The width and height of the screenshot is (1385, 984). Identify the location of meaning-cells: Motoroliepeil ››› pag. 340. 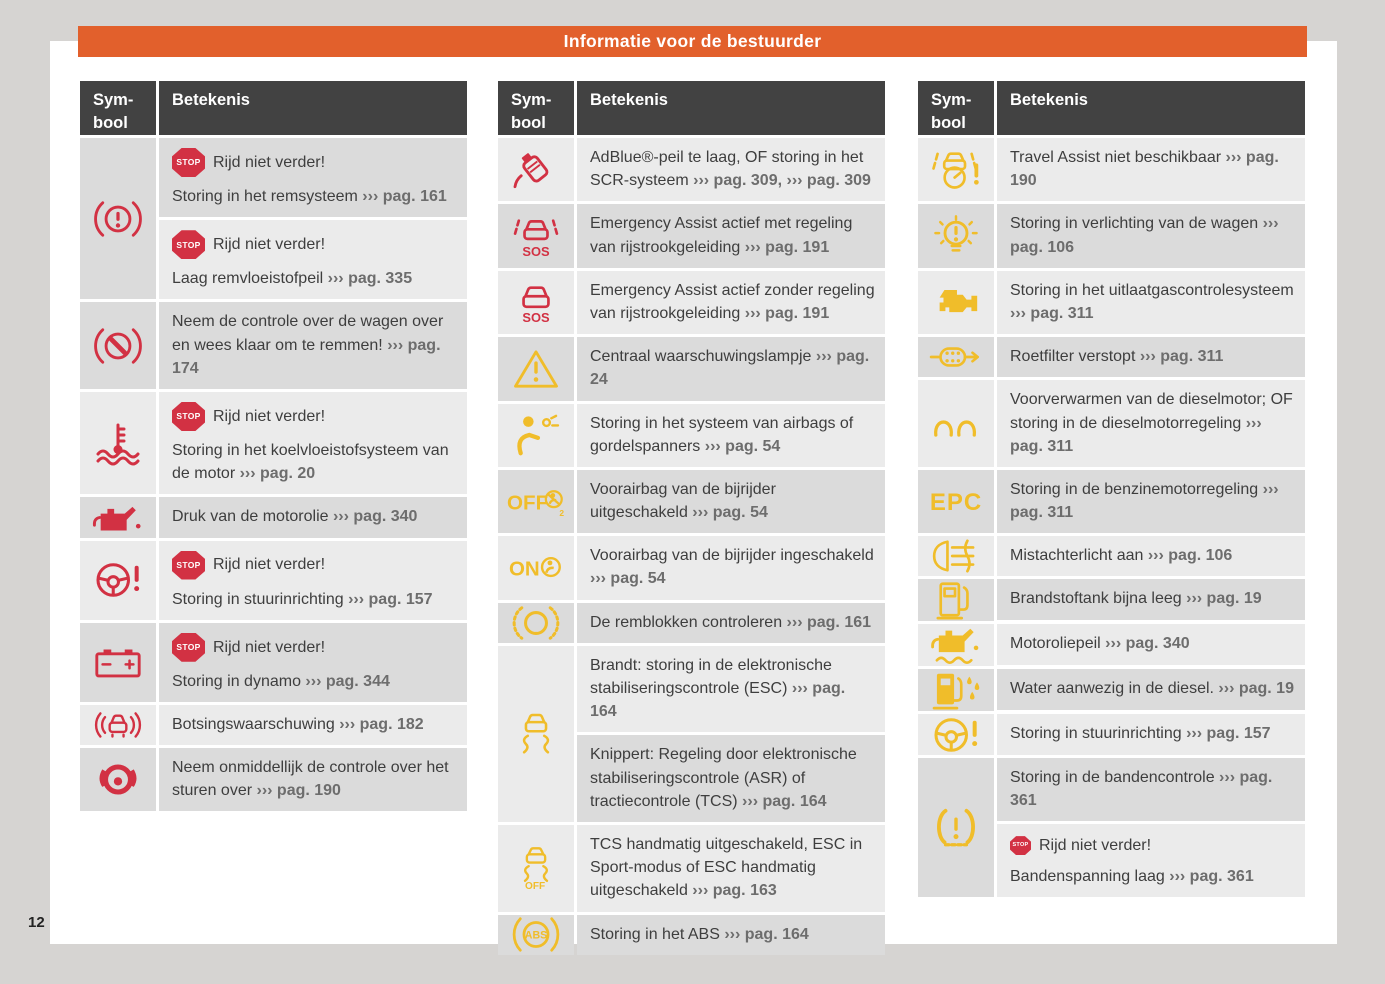
(1151, 645).